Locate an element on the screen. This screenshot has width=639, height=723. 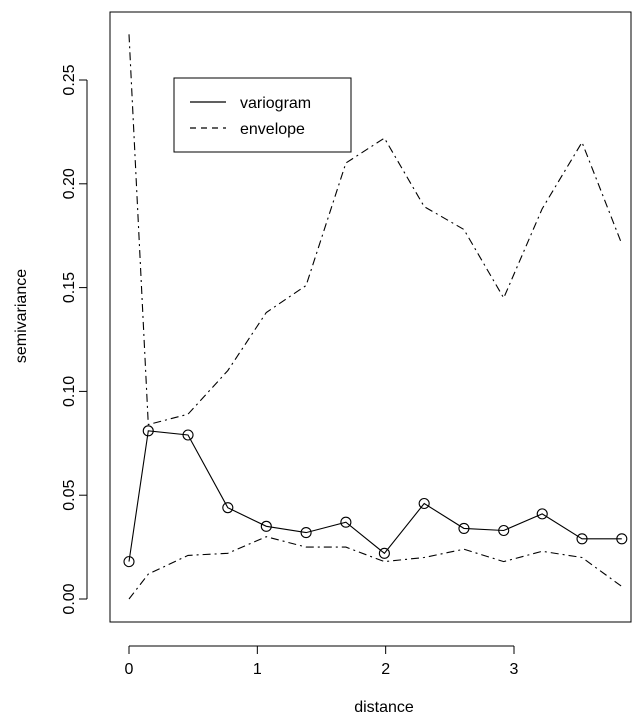
y-tick-label: 0.20 is located at coordinates (69, 183).